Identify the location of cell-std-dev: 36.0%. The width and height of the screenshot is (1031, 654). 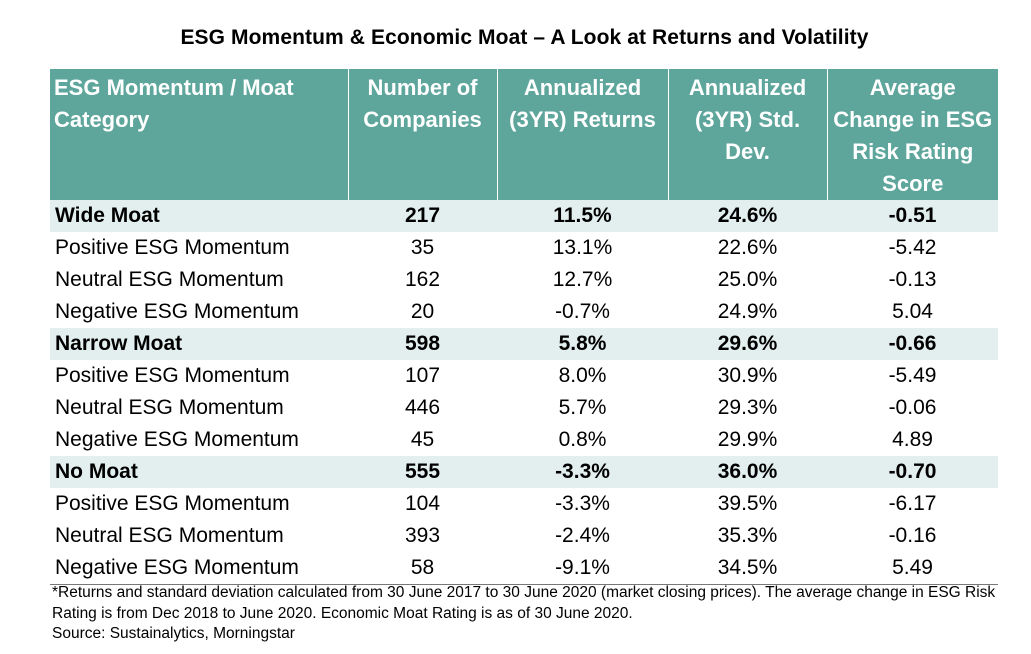
(747, 472).